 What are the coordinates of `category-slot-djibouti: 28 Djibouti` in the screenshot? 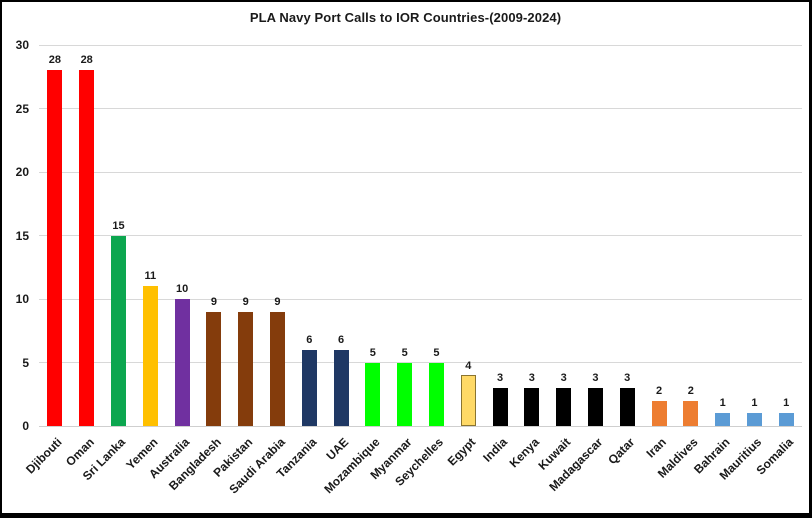 It's located at (47, 260).